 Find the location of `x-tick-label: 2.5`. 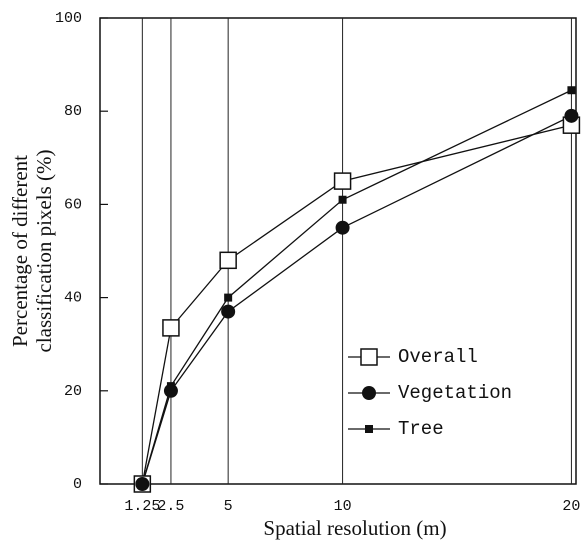

x-tick-label: 2.5 is located at coordinates (170, 506).